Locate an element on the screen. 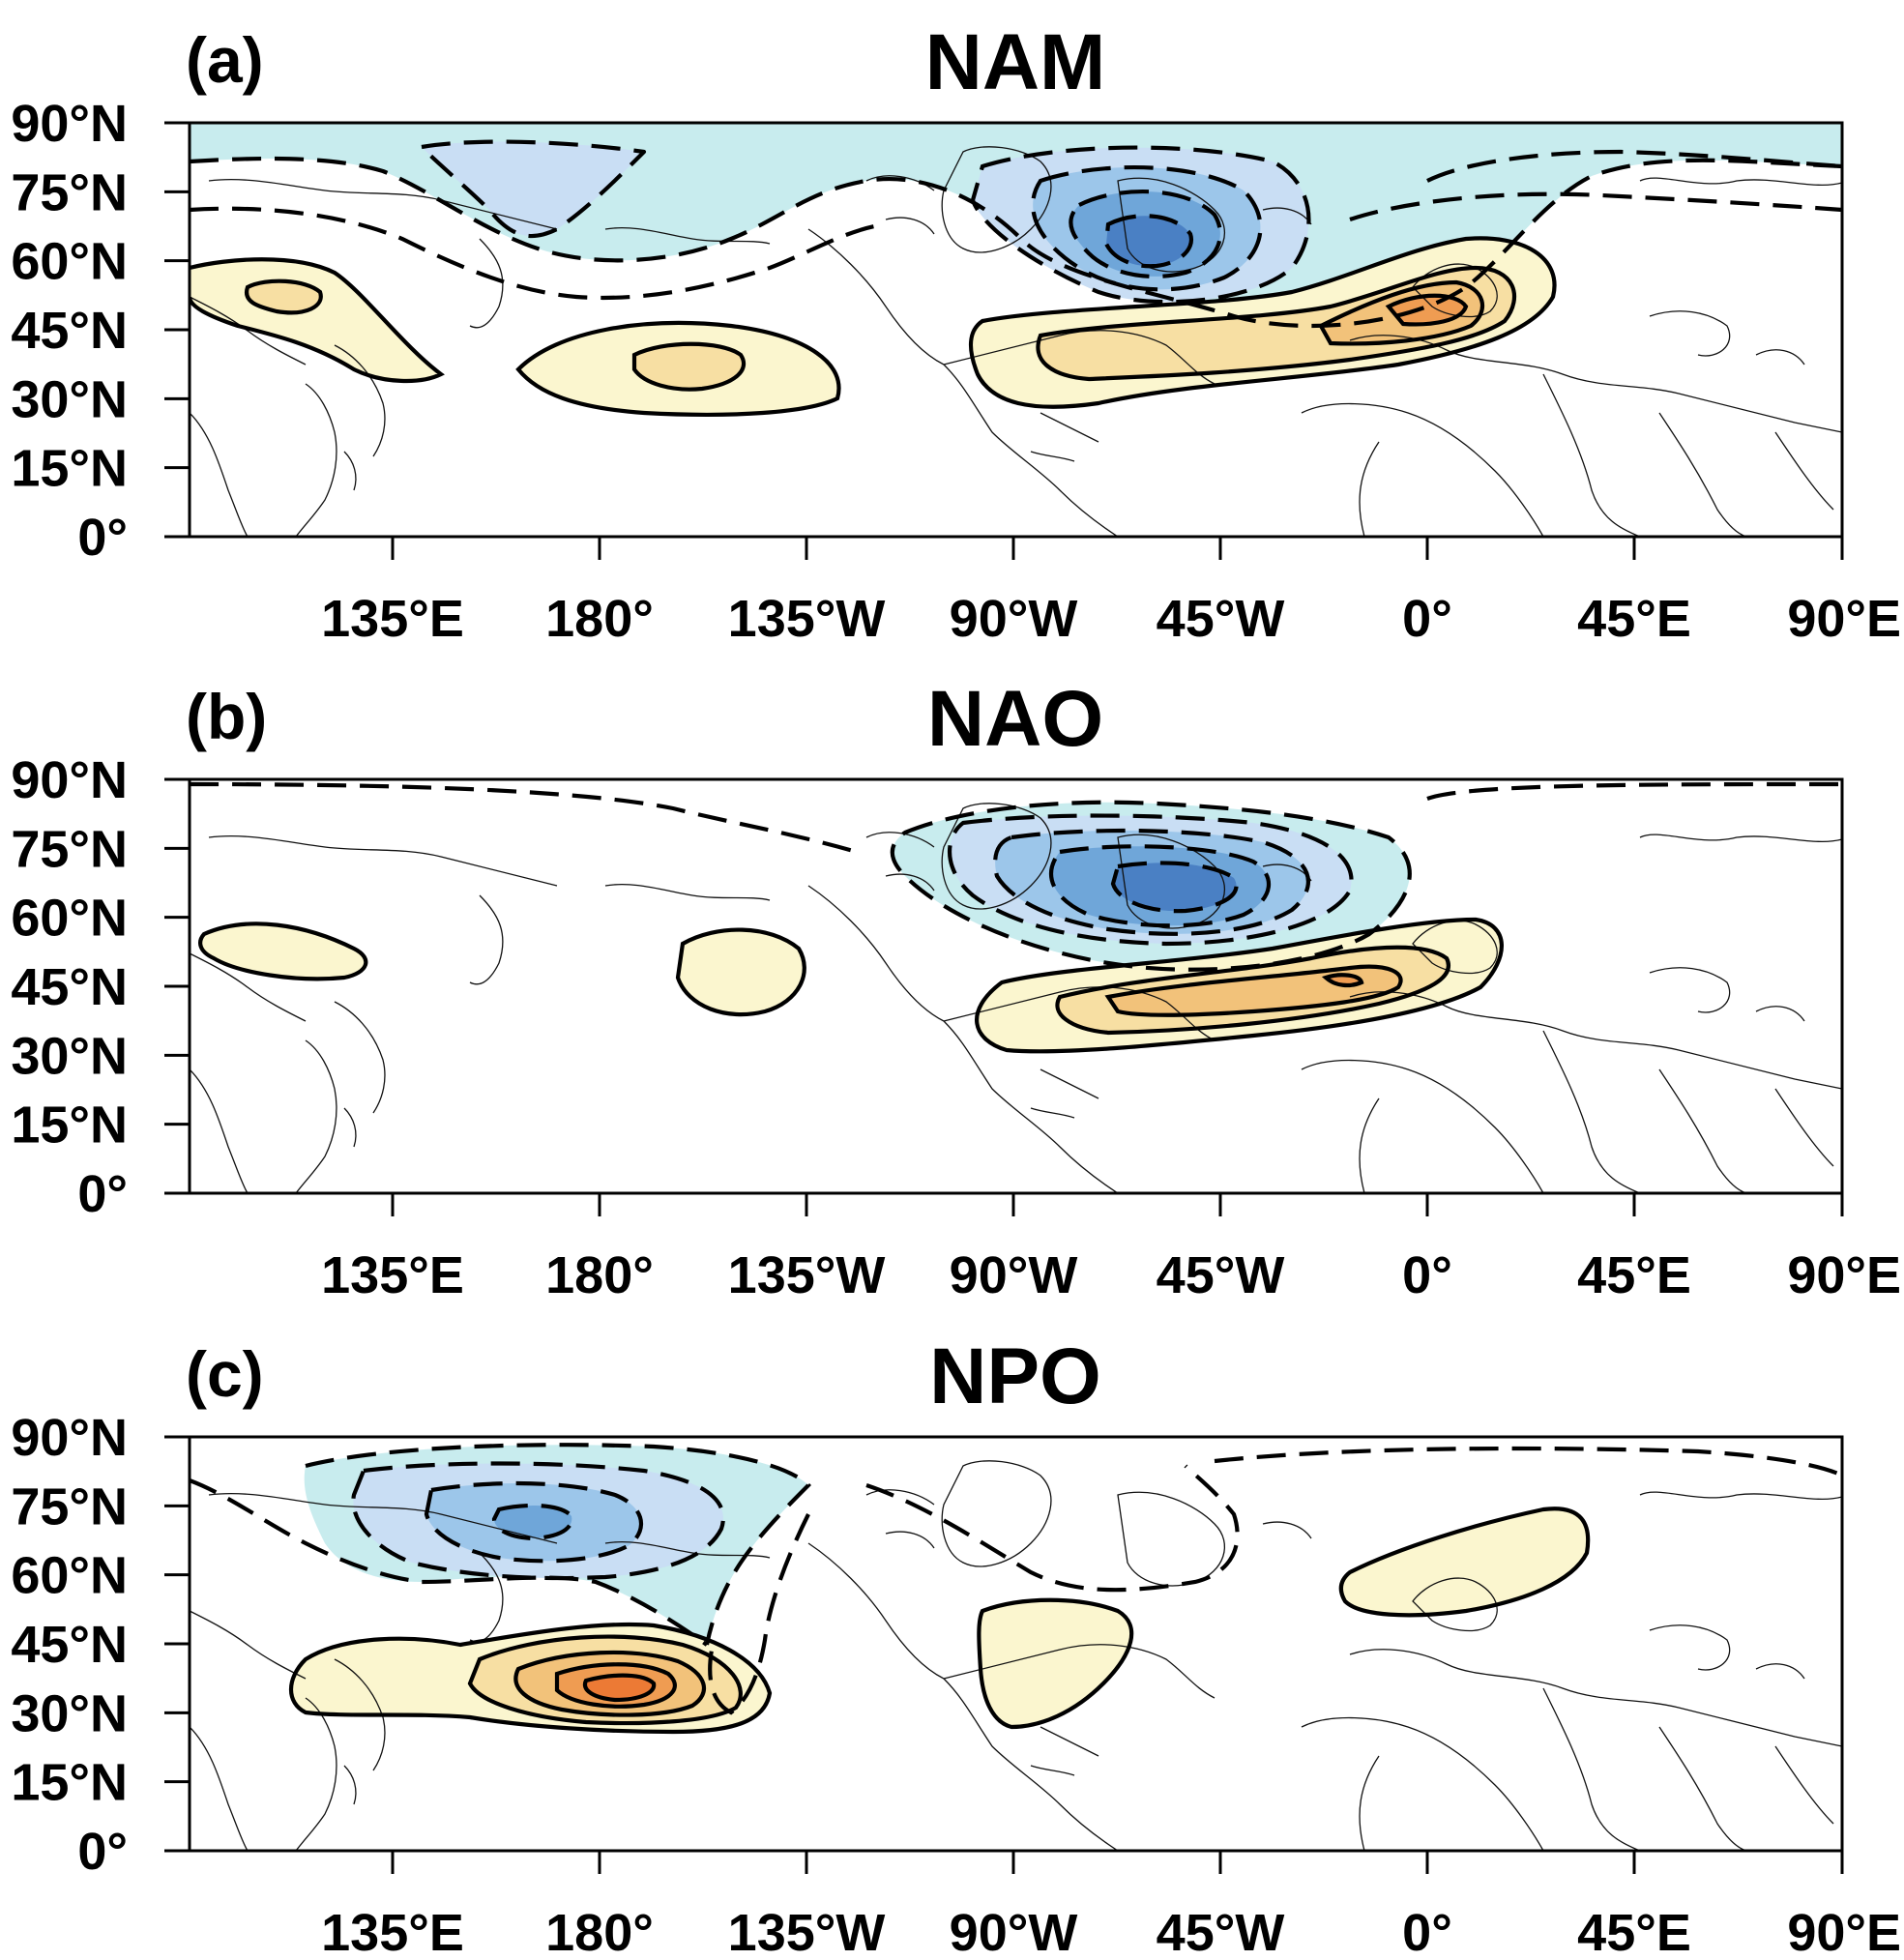 The image size is (1904, 1960). panel-title-b: NAO is located at coordinates (1015, 719).